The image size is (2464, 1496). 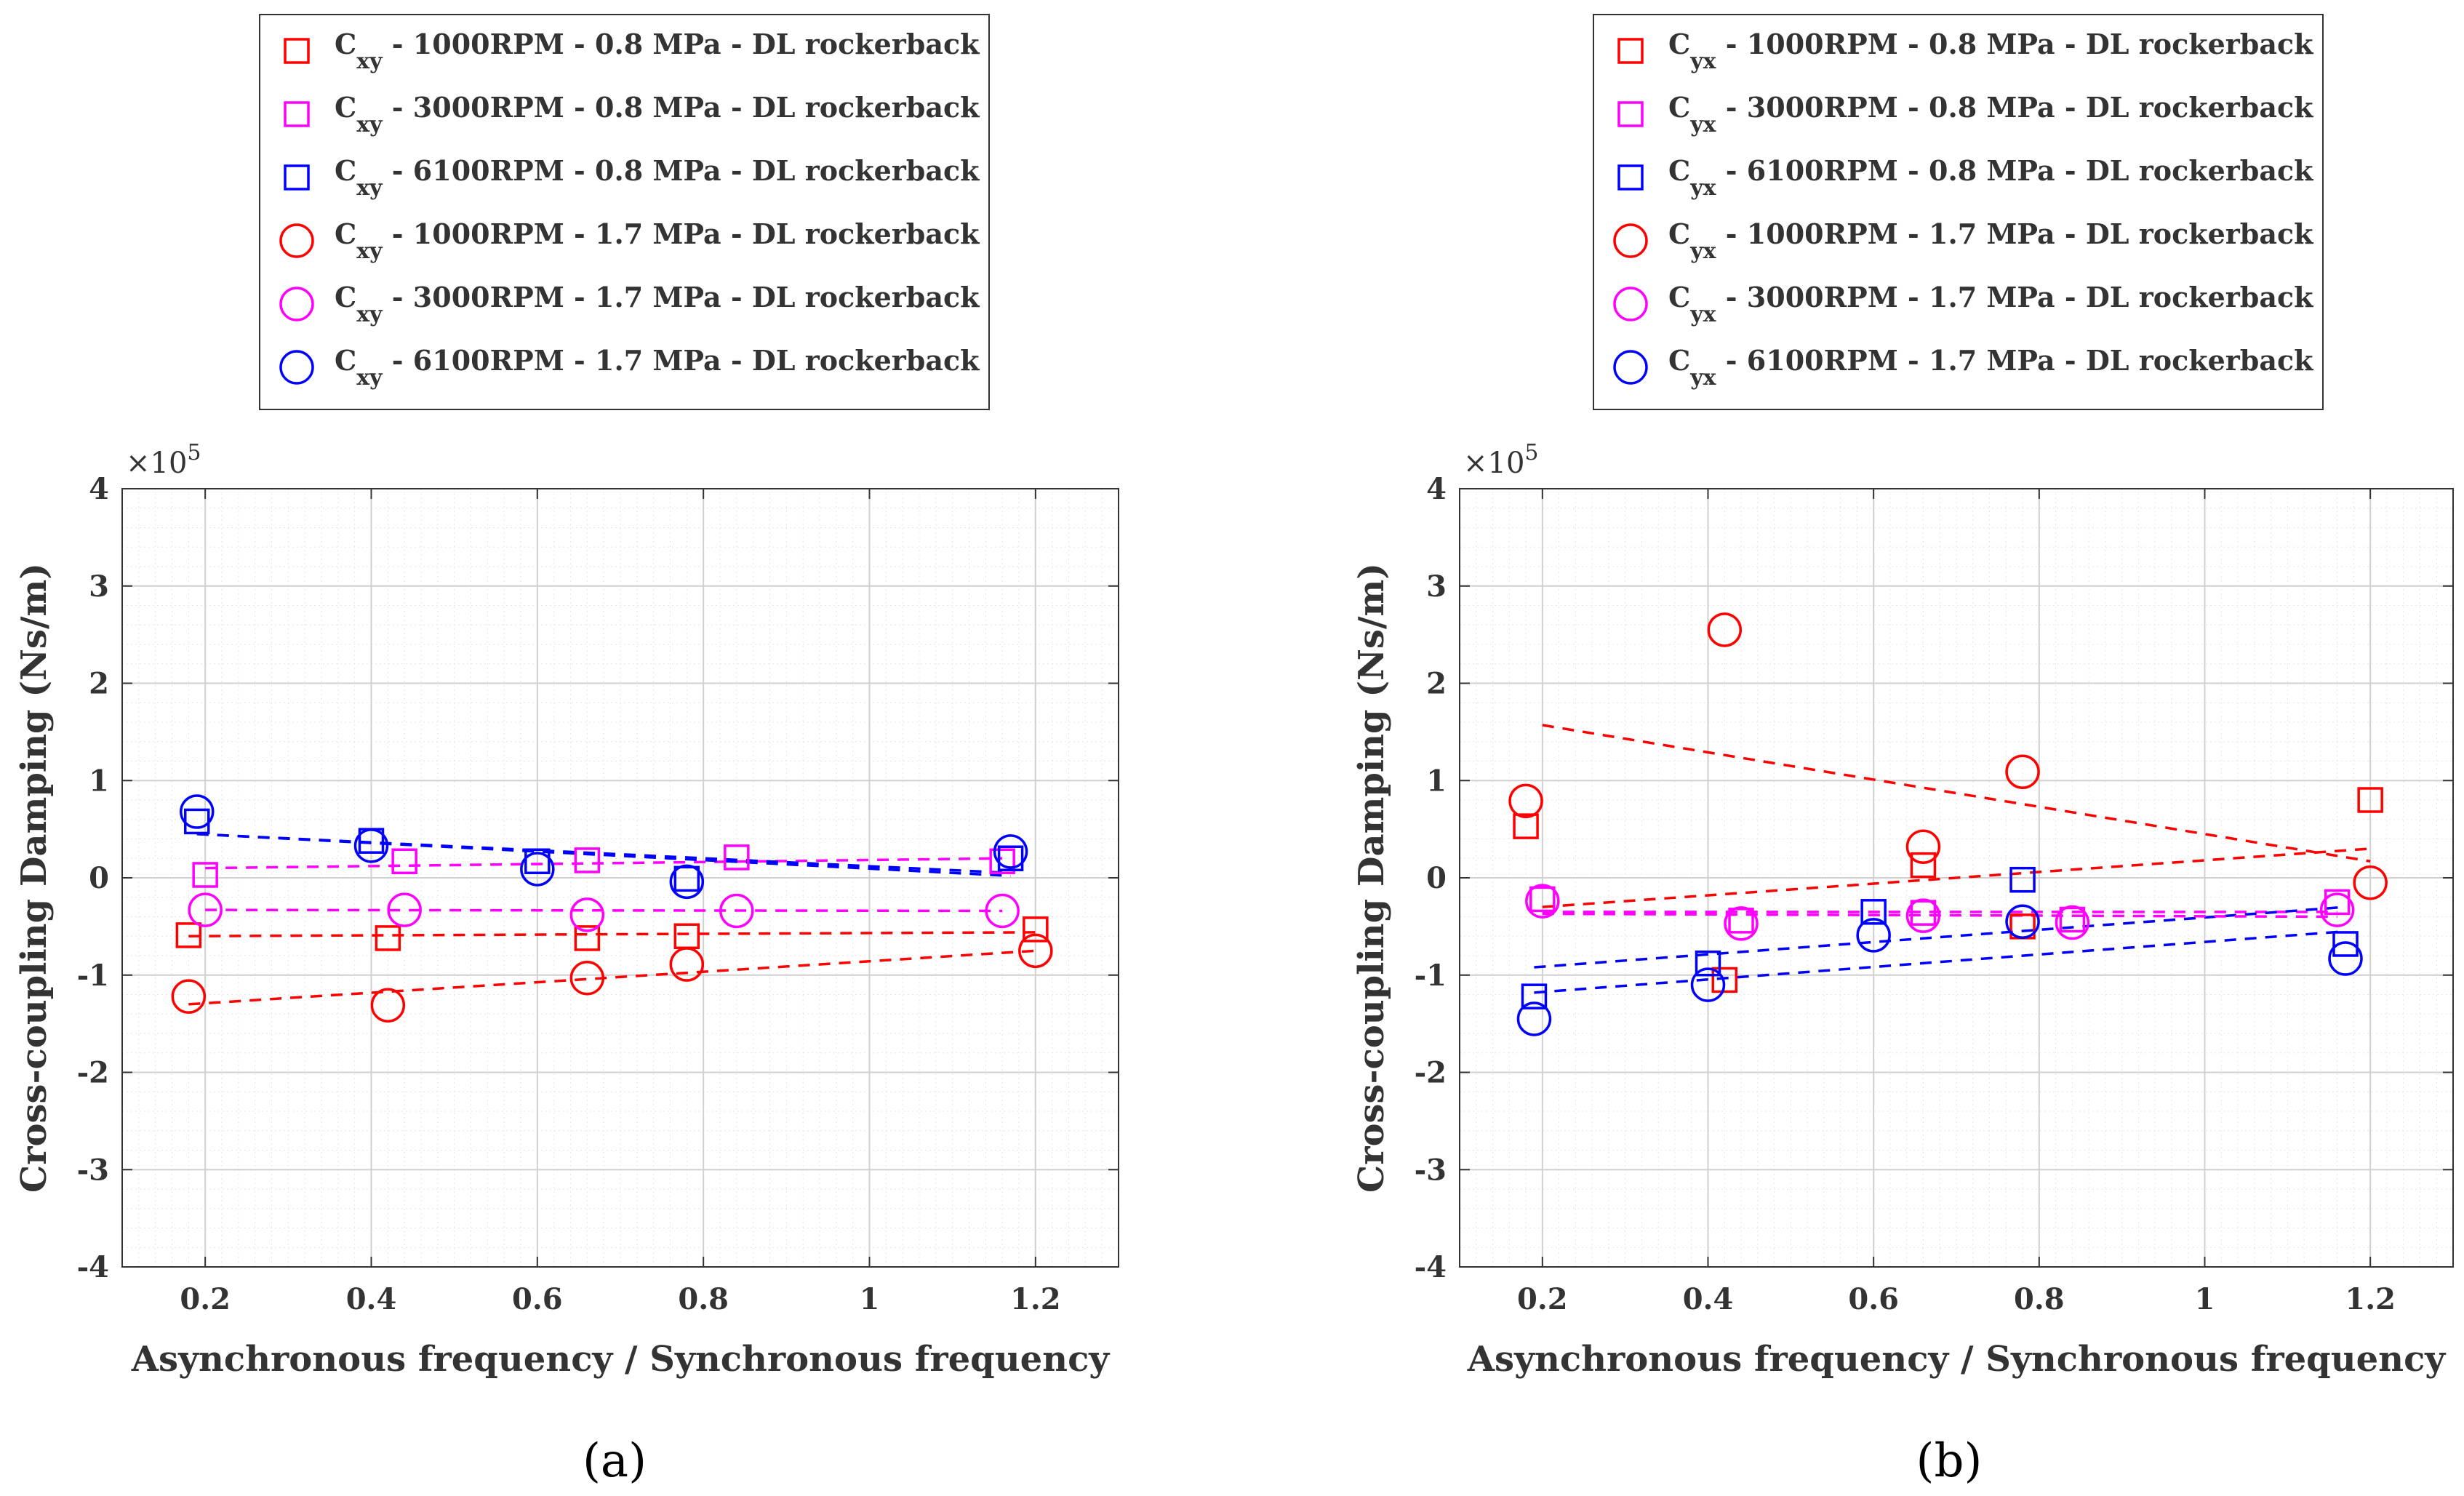 I want to click on panel-label-a: (a), so click(x=615, y=1461).